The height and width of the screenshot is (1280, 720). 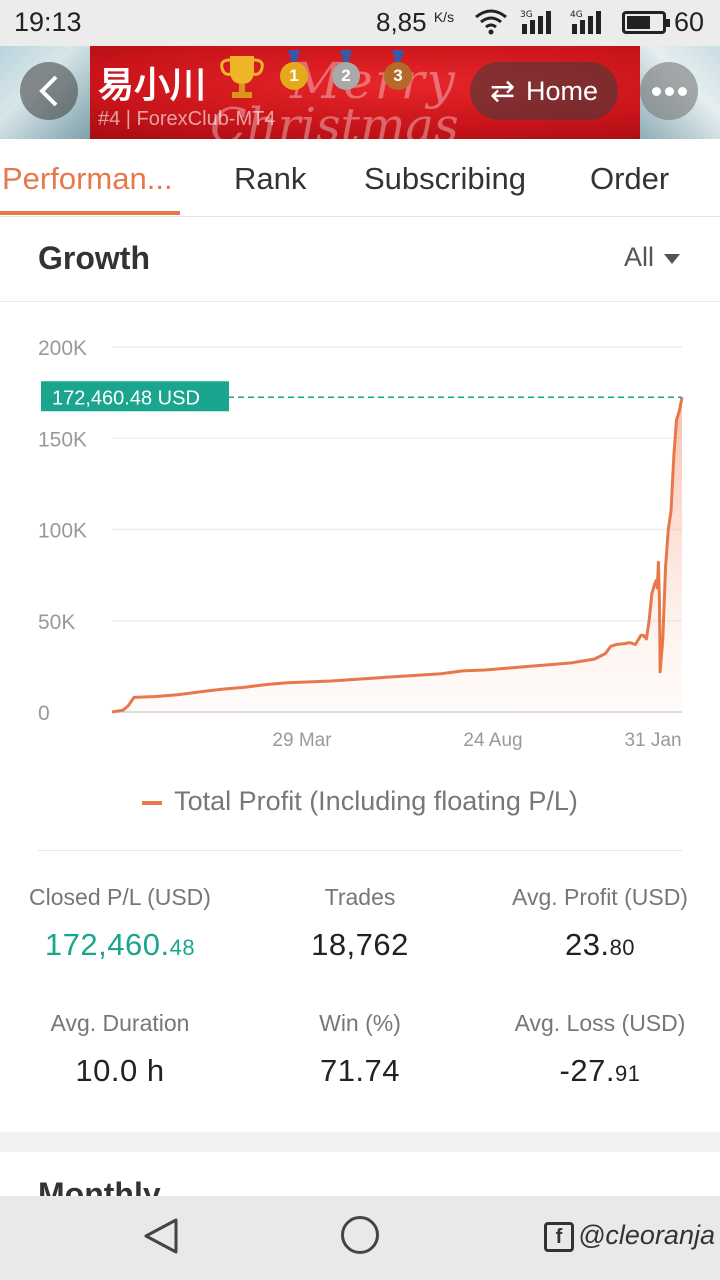 I want to click on banner-text: Merry, so click(x=373, y=81).